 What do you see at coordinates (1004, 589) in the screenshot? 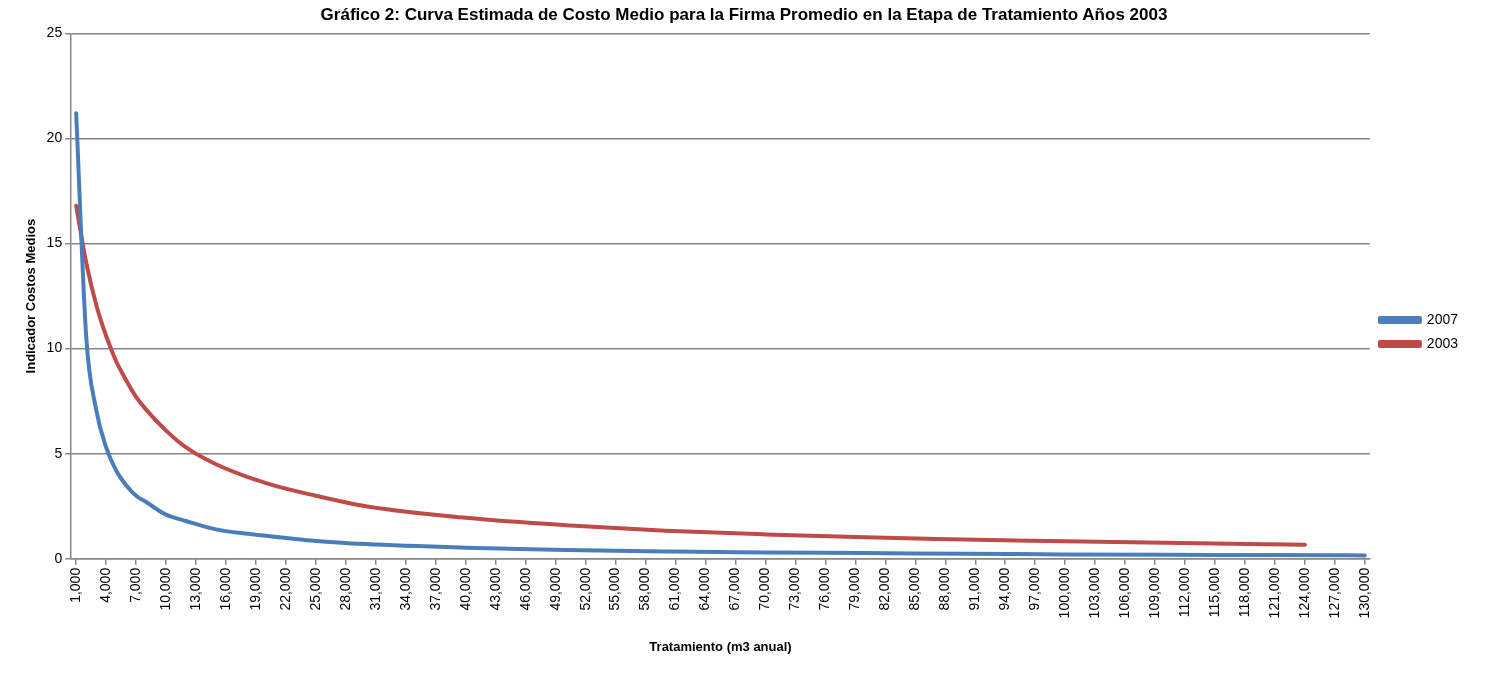
I see `x-tick-label: 94,000` at bounding box center [1004, 589].